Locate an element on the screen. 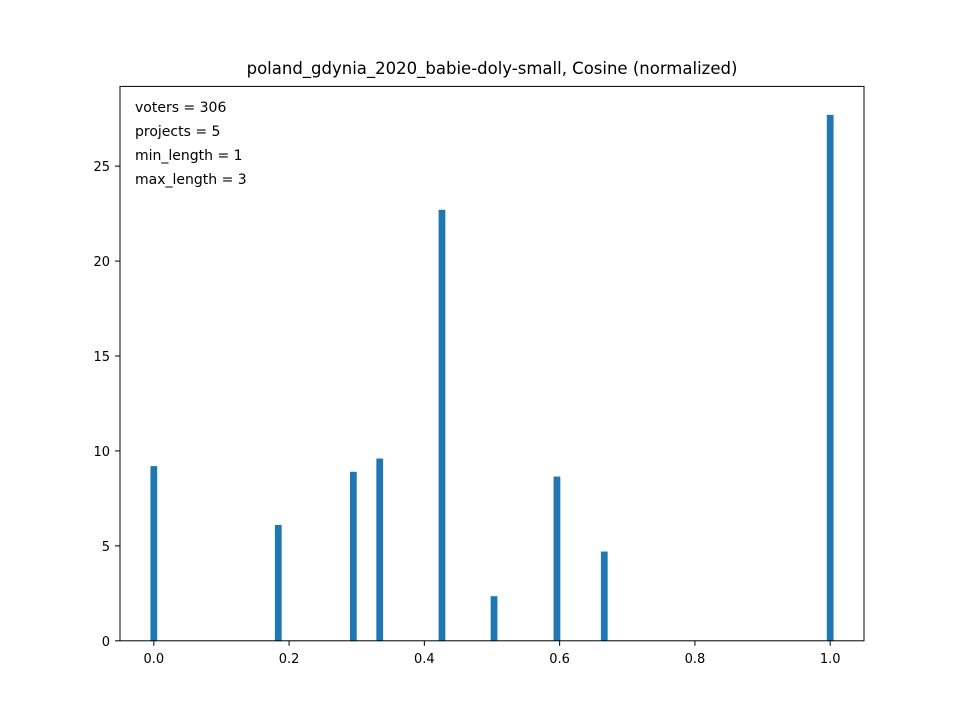 Image resolution: width=960 pixels, height=720 pixels. y-tick-label: 15 is located at coordinates (101, 357).